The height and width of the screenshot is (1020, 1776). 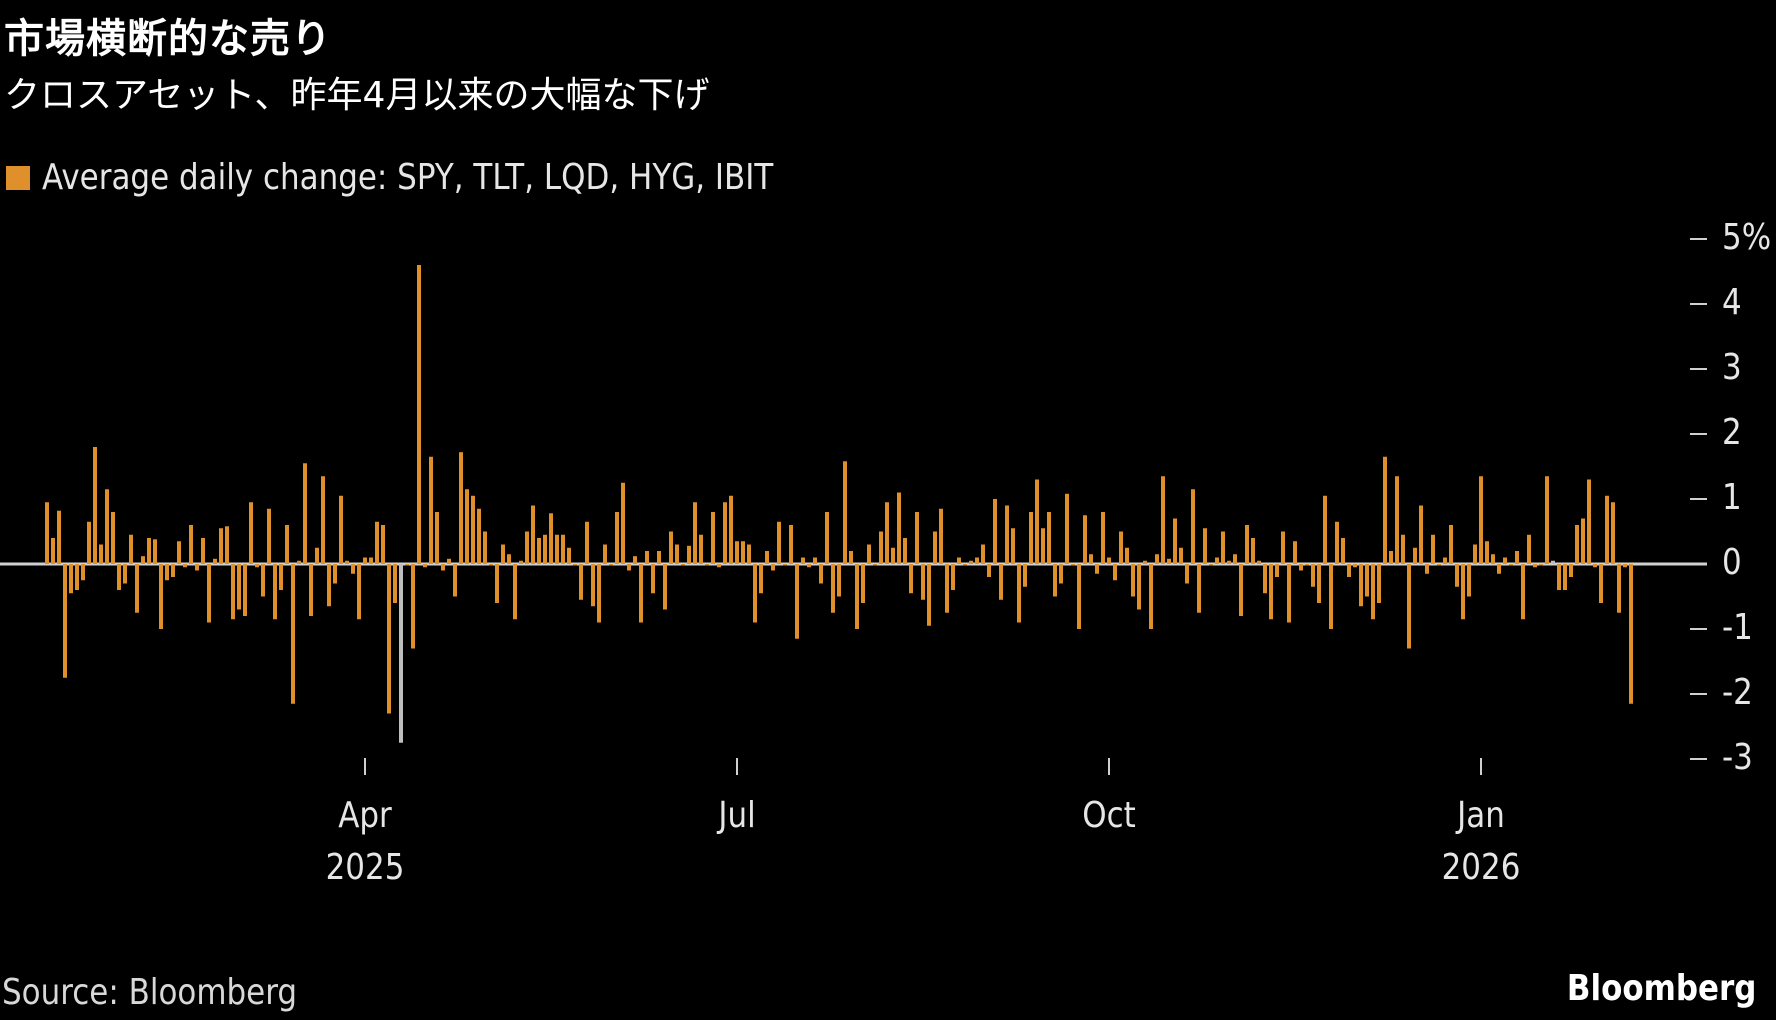 I want to click on y-tick-label: -2, so click(x=1737, y=692).